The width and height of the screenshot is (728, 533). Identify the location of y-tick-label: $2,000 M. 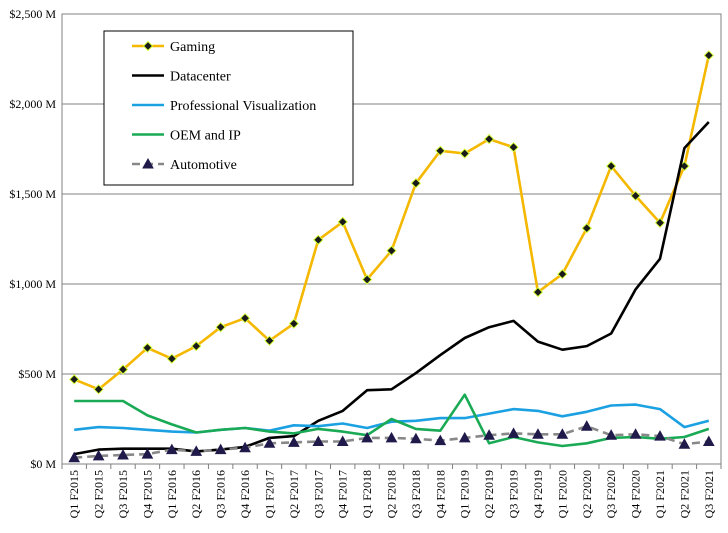
(32, 104).